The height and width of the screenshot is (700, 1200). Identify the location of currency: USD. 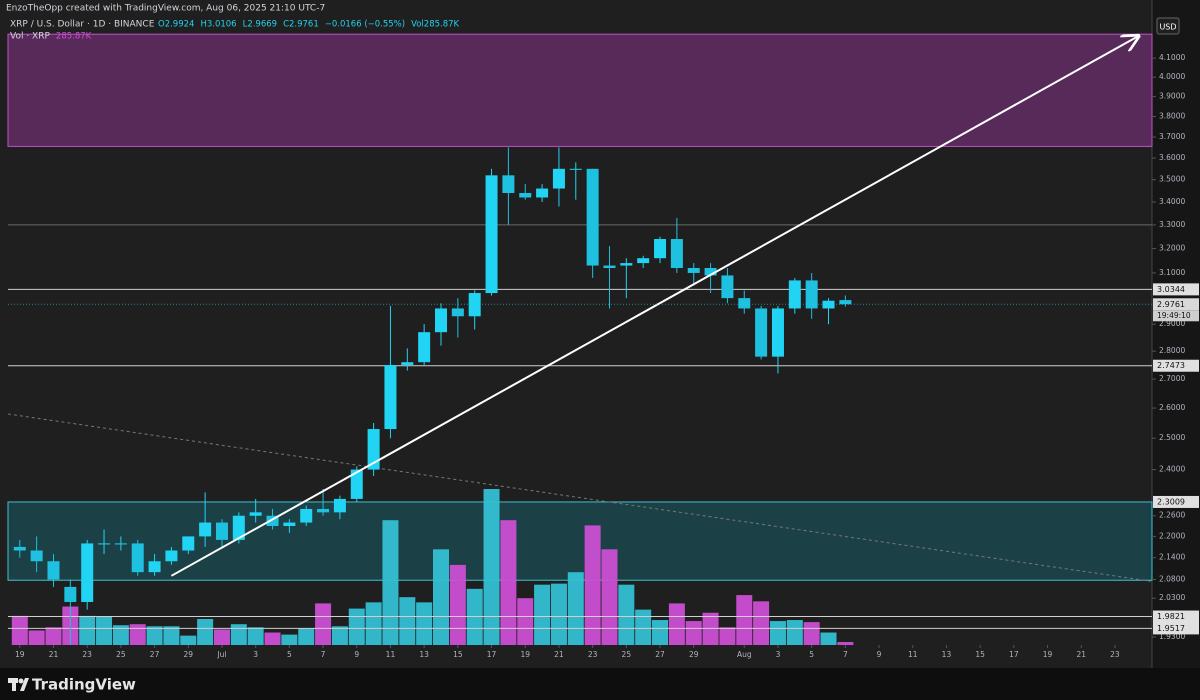
(1167, 27).